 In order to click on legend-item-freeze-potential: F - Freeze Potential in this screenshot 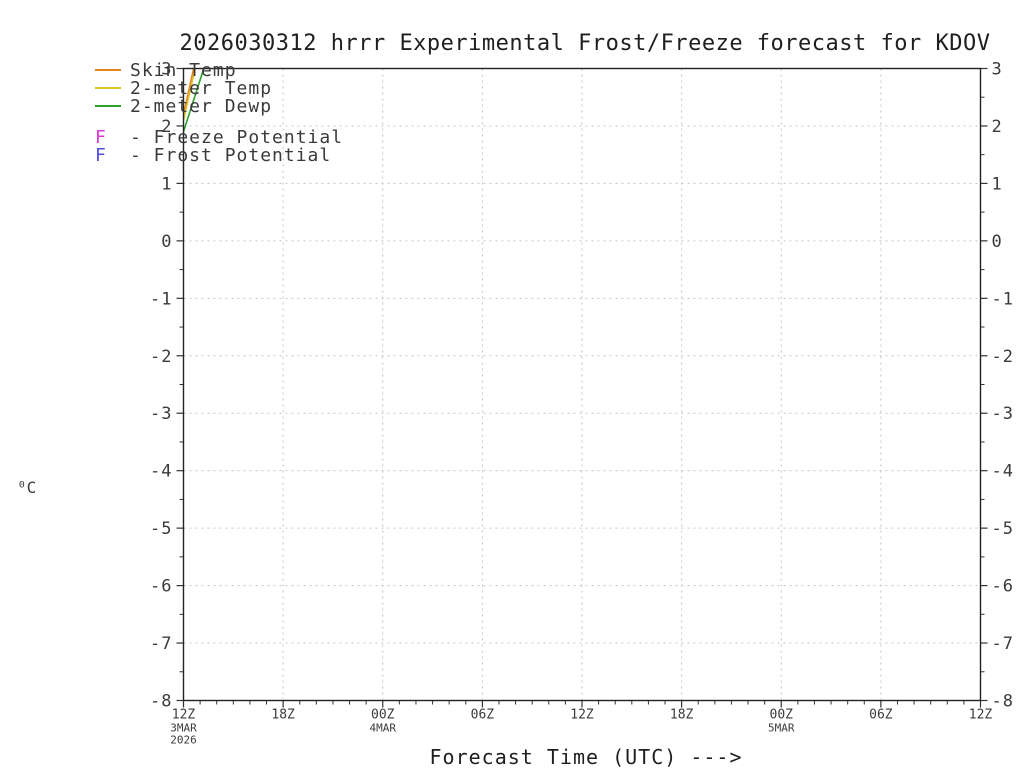, I will do `click(219, 137)`.